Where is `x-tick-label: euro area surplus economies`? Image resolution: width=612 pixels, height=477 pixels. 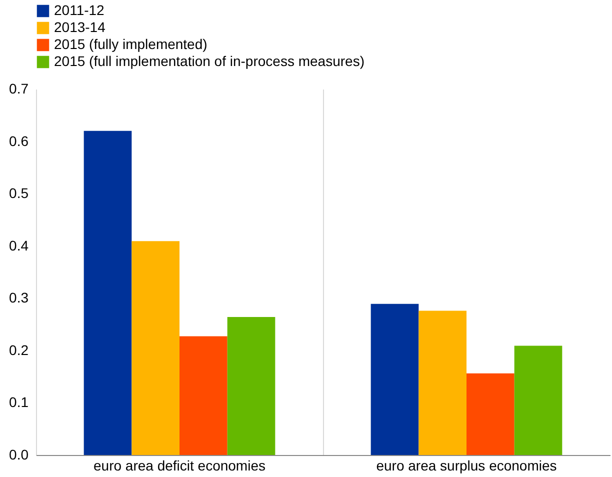 x-tick-label: euro area surplus economies is located at coordinates (466, 466).